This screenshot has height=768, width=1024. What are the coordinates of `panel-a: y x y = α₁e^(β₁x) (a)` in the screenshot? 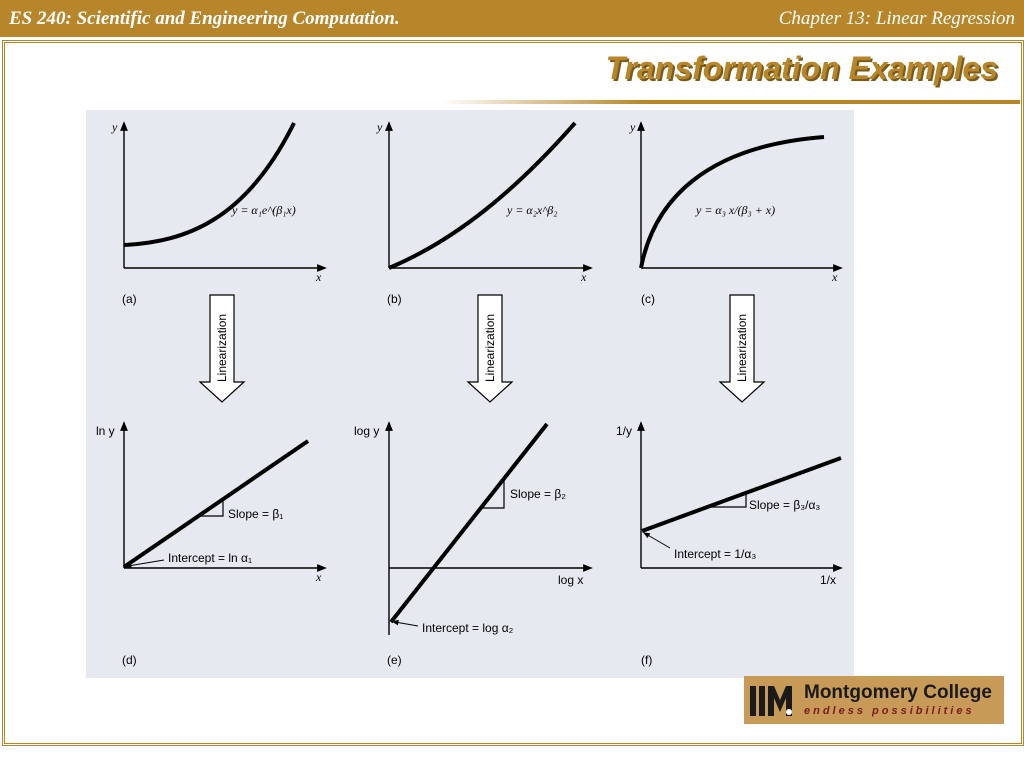 It's located at (219, 213).